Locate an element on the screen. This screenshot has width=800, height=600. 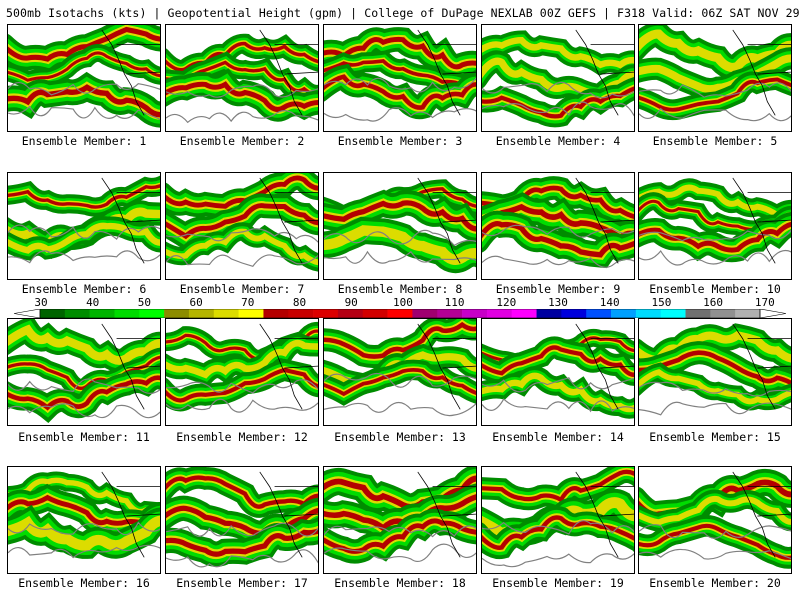
colorbar-tick-label: 140 is located at coordinates (609, 302).